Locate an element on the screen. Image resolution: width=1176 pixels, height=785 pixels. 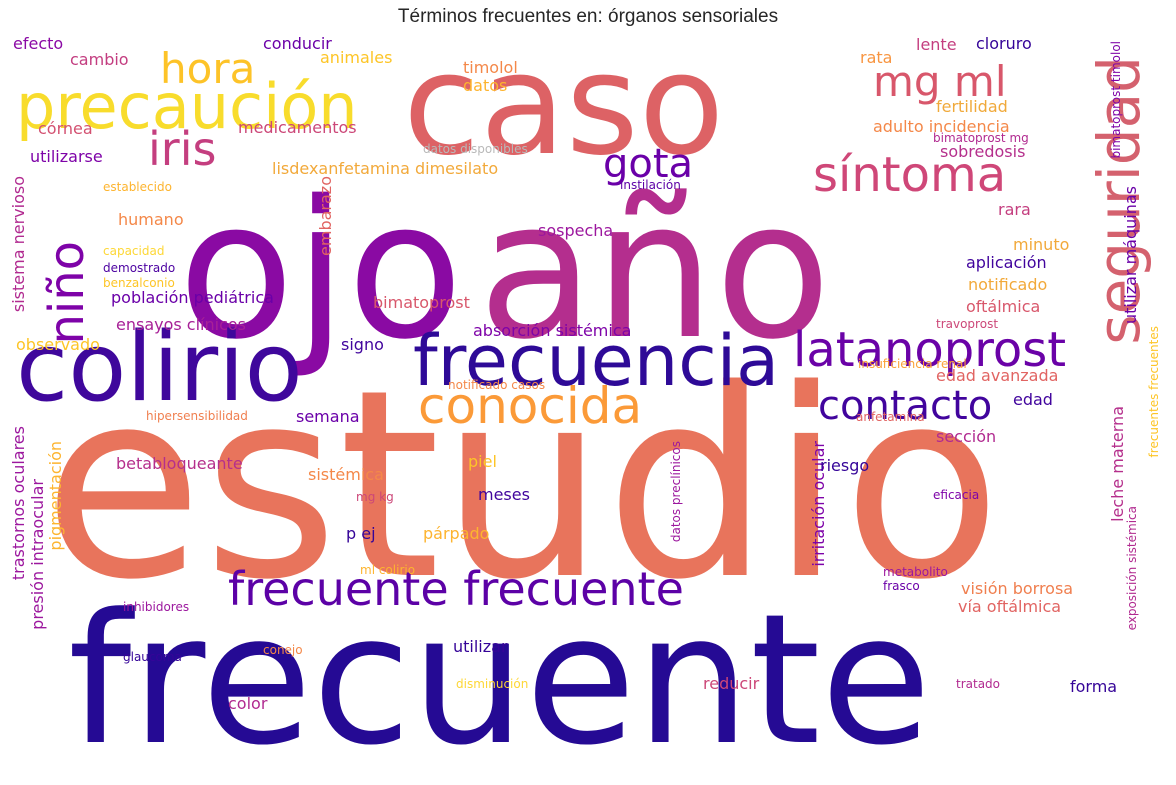
word-fertilidad: fertilidad is located at coordinates (972, 106).